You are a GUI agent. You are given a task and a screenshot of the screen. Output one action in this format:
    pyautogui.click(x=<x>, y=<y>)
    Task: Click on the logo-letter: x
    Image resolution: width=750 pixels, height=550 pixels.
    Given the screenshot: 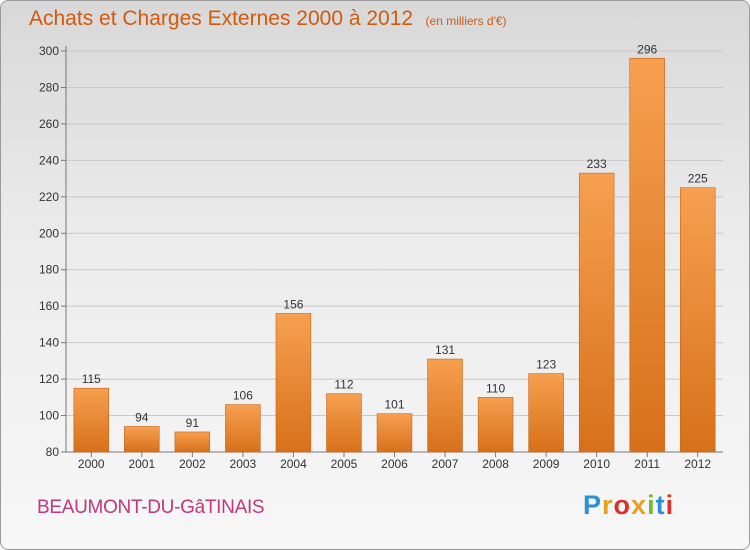 What is the action you would take?
    pyautogui.click(x=639, y=505)
    